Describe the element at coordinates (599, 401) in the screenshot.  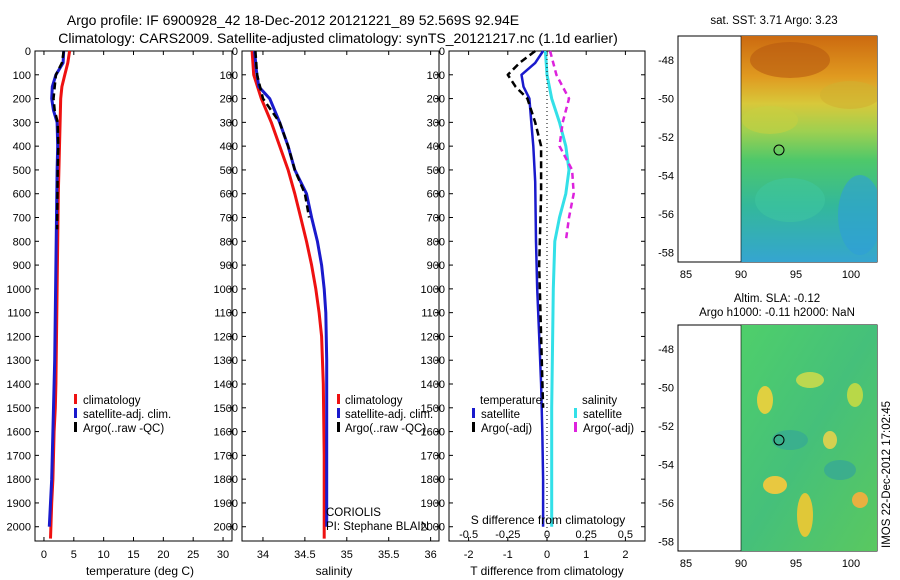
I see `legend-sal-title: salinity` at that location.